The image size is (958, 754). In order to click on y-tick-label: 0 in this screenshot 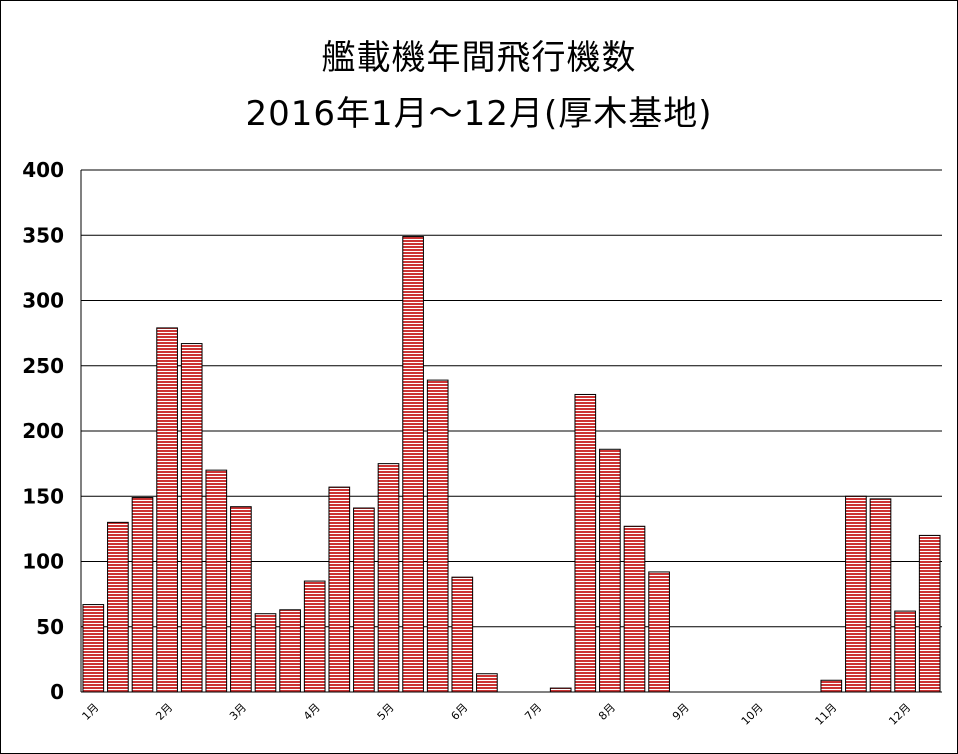, I will do `click(57, 692)`.